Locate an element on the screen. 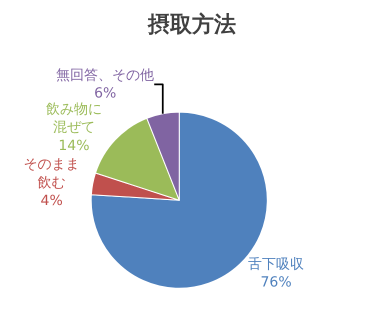  slice-label: 舌下吸収 is located at coordinates (276, 264).